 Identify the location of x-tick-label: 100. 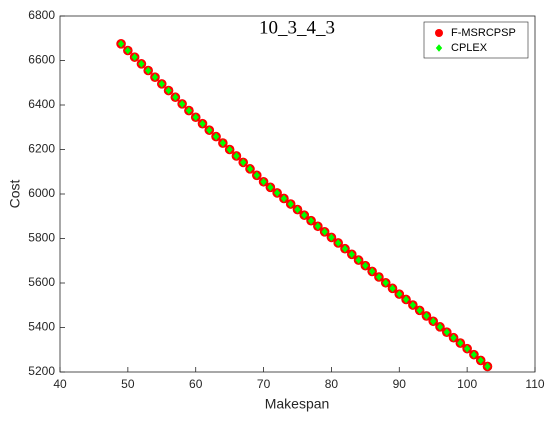
(467, 384).